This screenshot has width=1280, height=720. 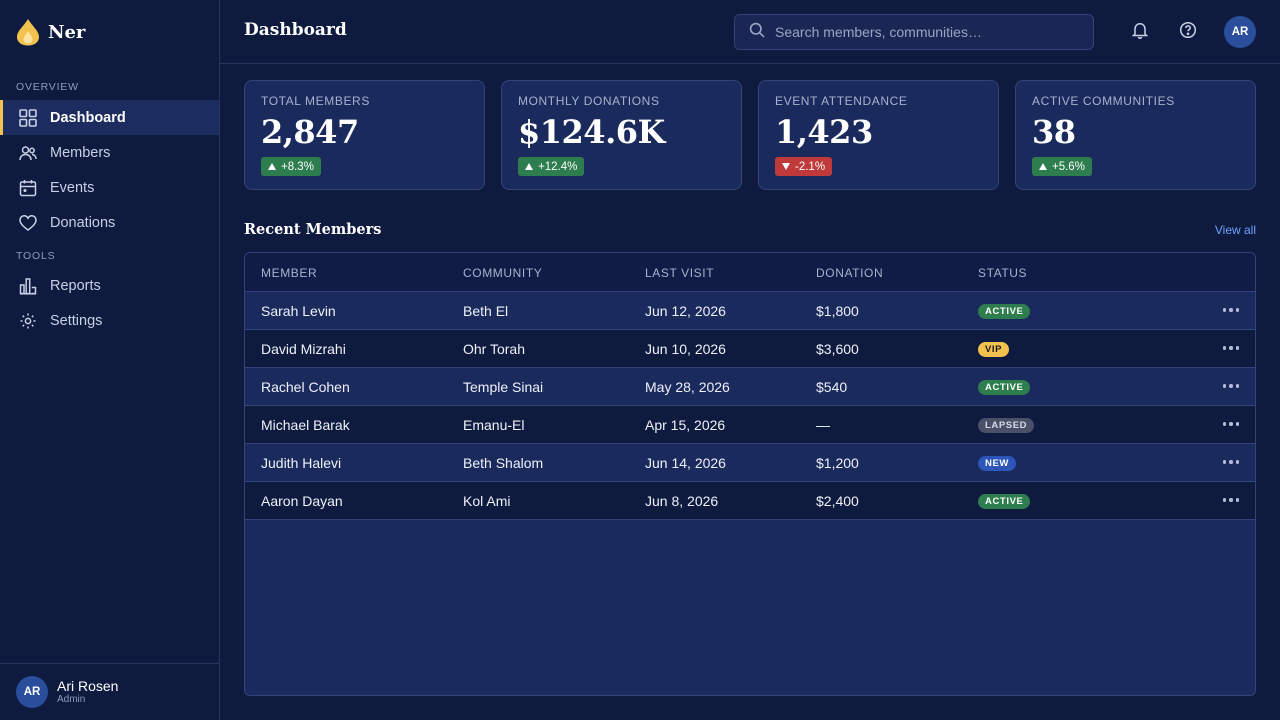 What do you see at coordinates (109, 320) in the screenshot?
I see `sidebar-item-settings: Settings` at bounding box center [109, 320].